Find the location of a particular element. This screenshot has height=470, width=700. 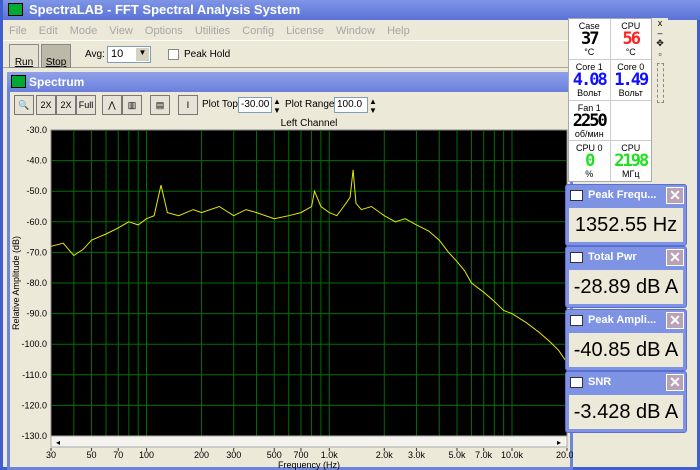

y-tick-label: -80.0 is located at coordinates (36, 283).